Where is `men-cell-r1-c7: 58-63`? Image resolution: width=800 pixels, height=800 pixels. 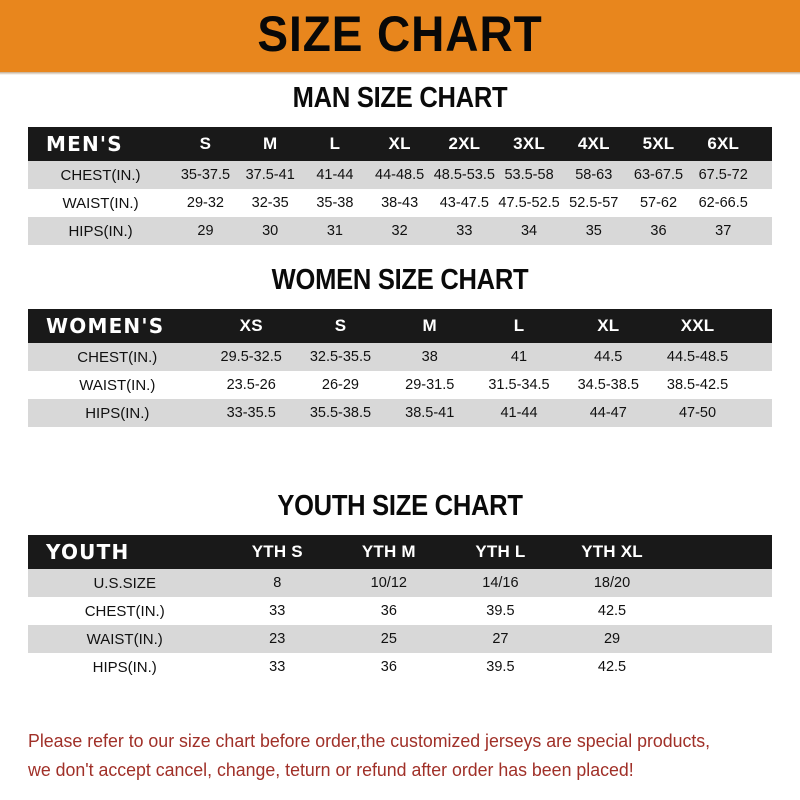 men-cell-r1-c7: 58-63 is located at coordinates (594, 175).